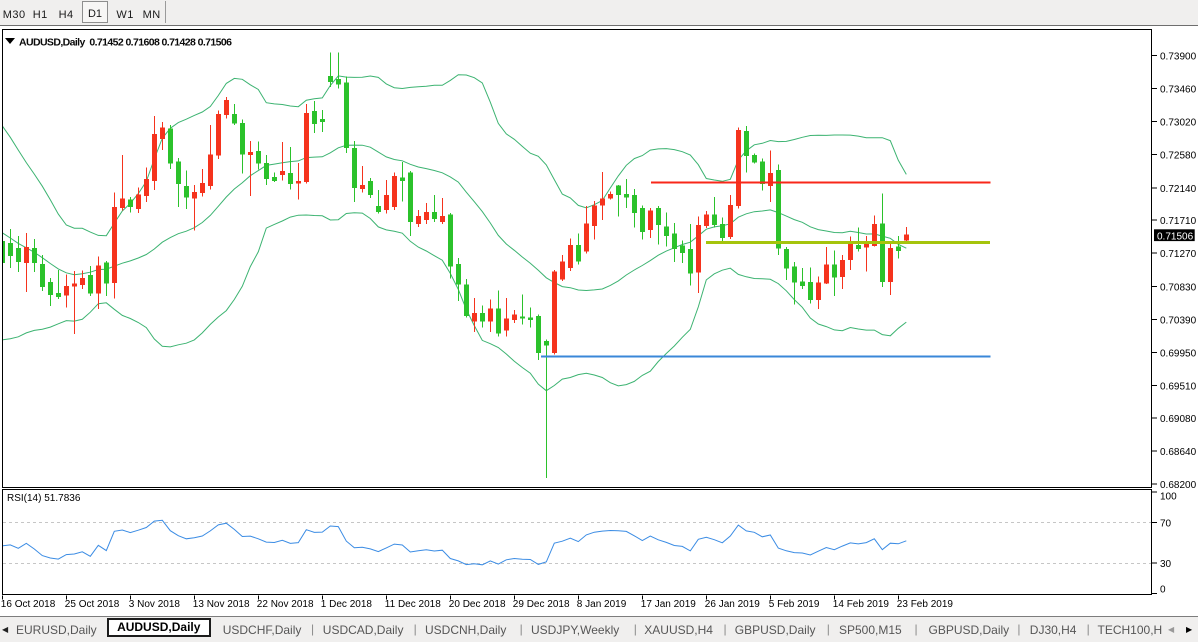 This screenshot has width=1198, height=642. Describe the element at coordinates (1178, 57) in the screenshot. I see `svg-text: 0.73900` at that location.